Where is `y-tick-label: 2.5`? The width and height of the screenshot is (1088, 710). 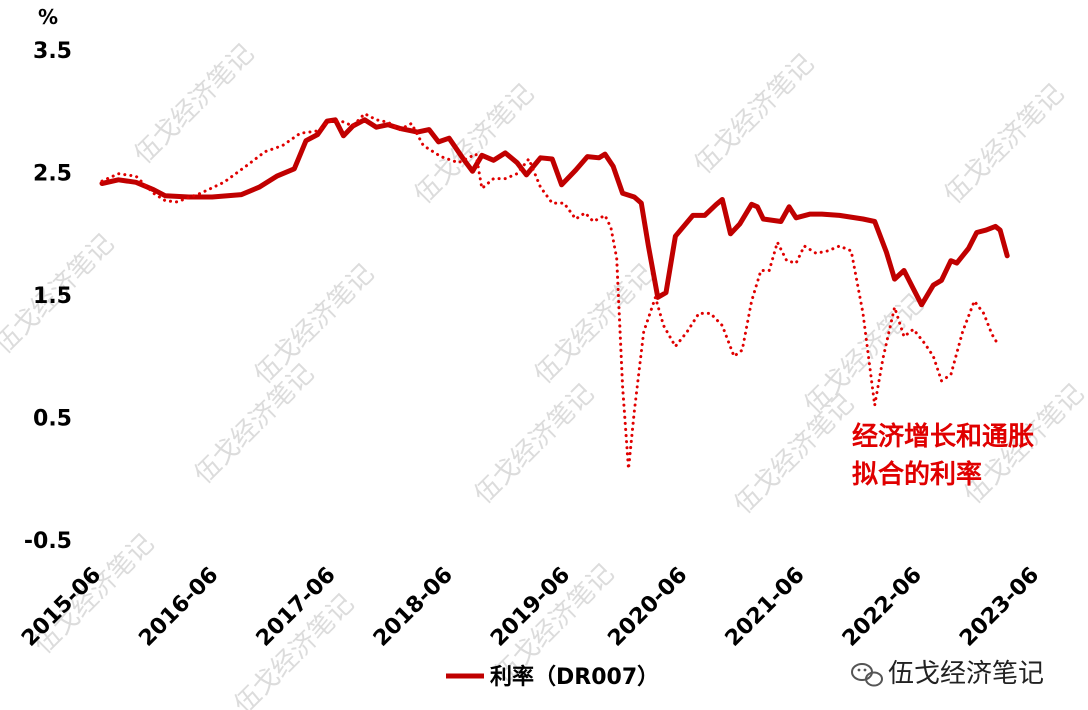
y-tick-label: 2.5 is located at coordinates (52, 174).